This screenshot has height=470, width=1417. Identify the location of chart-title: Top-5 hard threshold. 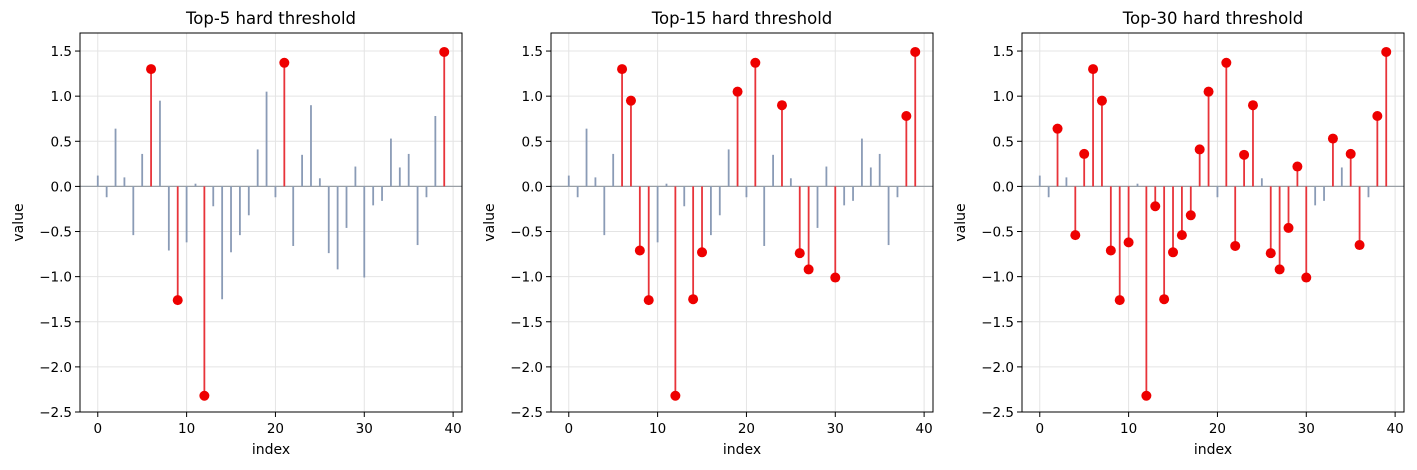
(270, 18).